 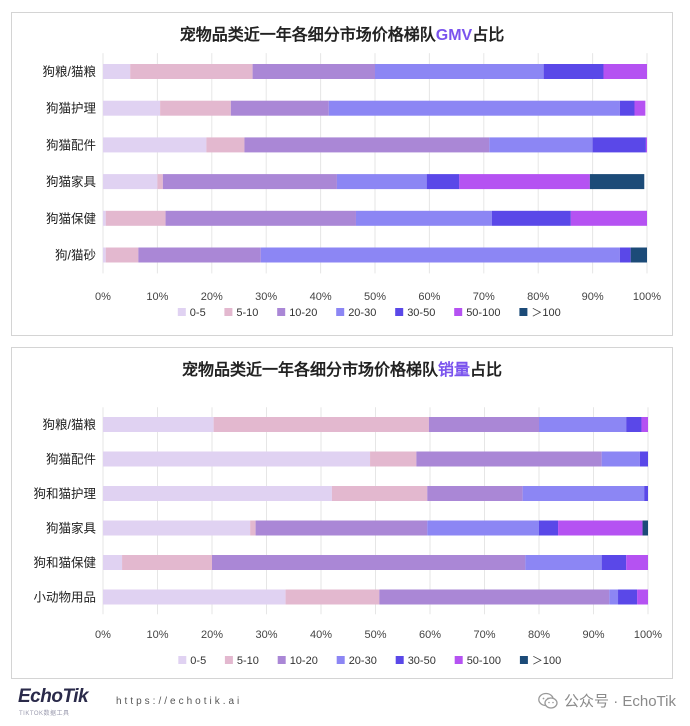 I want to click on category-label: 狗猫配件, so click(x=71, y=460).